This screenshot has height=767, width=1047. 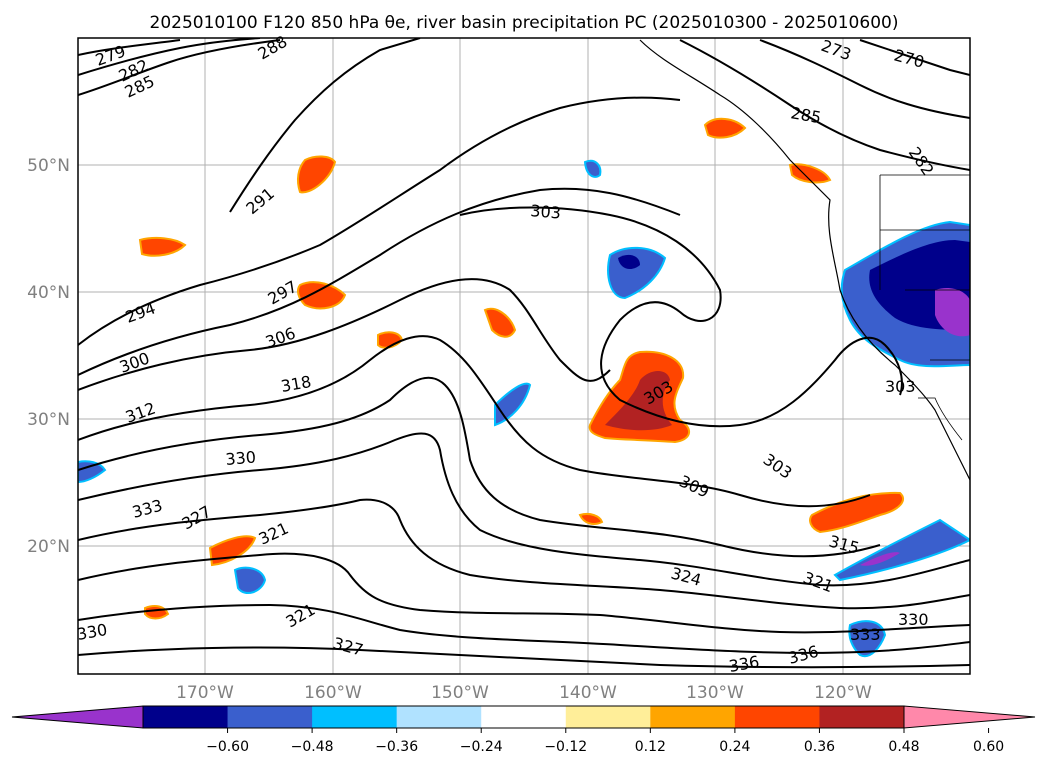 What do you see at coordinates (333, 693) in the screenshot?
I see `lon-label-160w: 160°W` at bounding box center [333, 693].